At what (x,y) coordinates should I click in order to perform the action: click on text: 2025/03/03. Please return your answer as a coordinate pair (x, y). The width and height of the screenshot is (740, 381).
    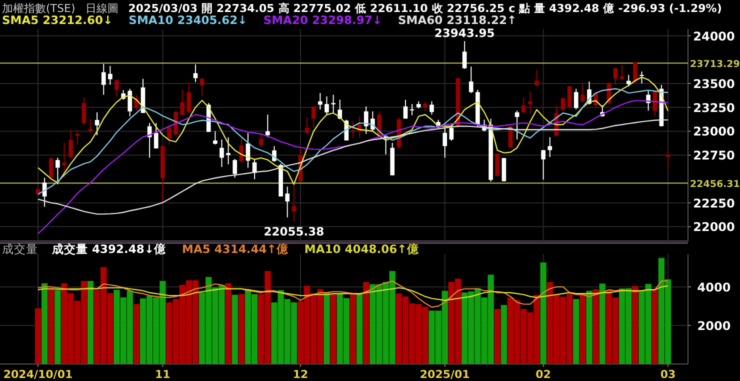
    Looking at the image, I should click on (163, 8).